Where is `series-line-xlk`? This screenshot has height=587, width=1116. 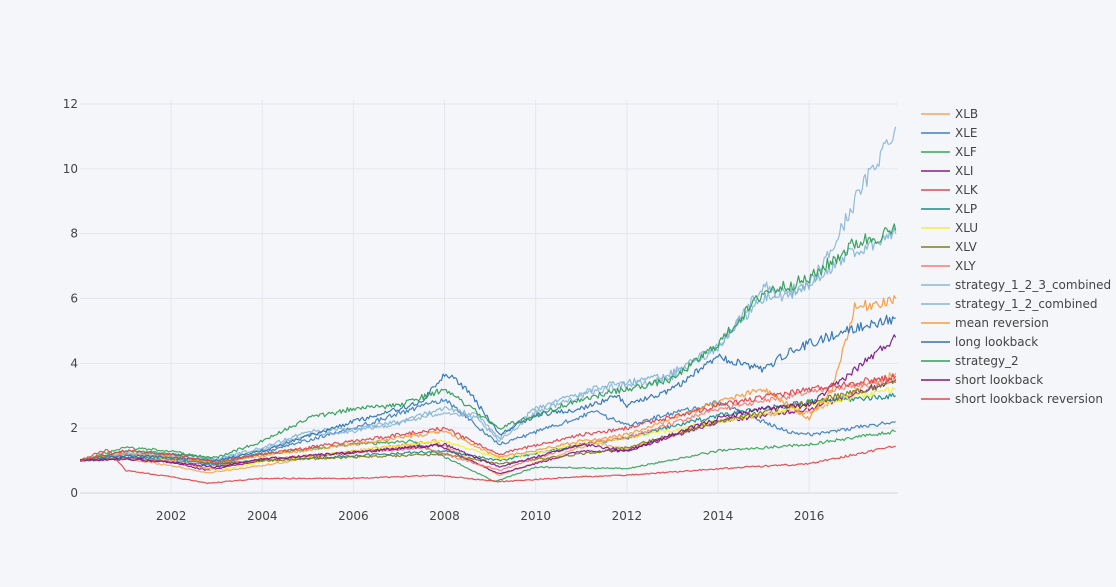 series-line-xlk is located at coordinates (488, 465).